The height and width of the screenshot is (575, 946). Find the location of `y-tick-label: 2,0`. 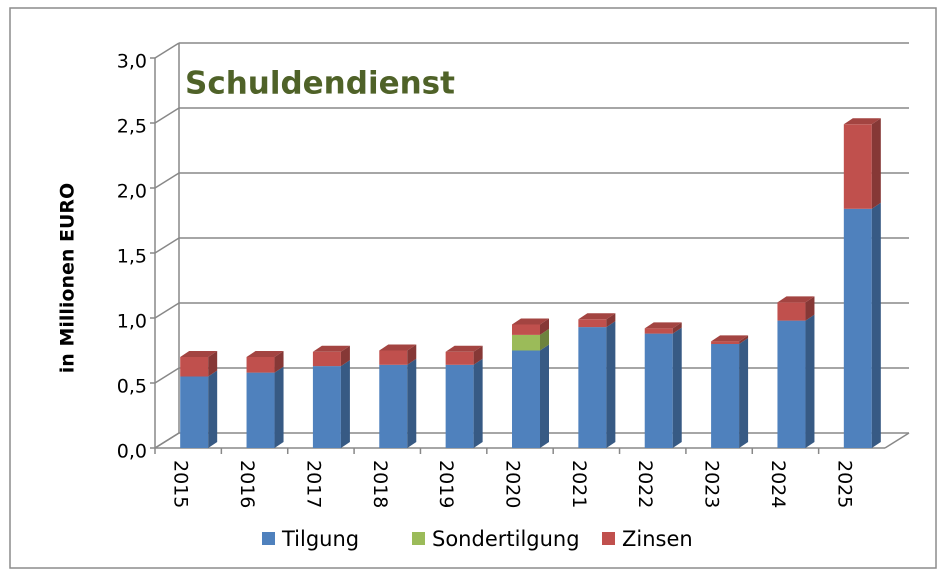

y-tick-label: 2,0 is located at coordinates (132, 192).